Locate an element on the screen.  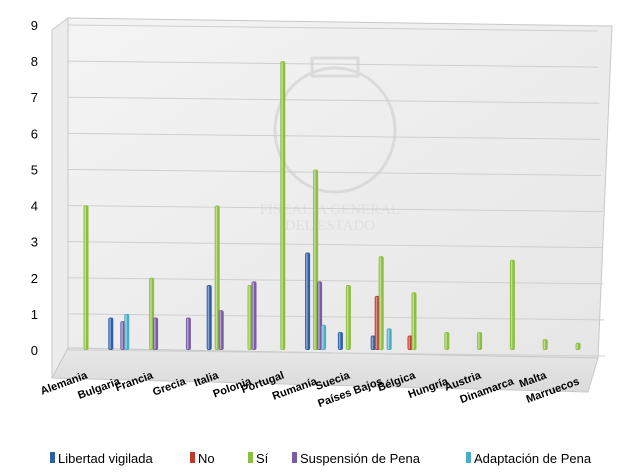
y-tick-label: 4 is located at coordinates (34, 206).